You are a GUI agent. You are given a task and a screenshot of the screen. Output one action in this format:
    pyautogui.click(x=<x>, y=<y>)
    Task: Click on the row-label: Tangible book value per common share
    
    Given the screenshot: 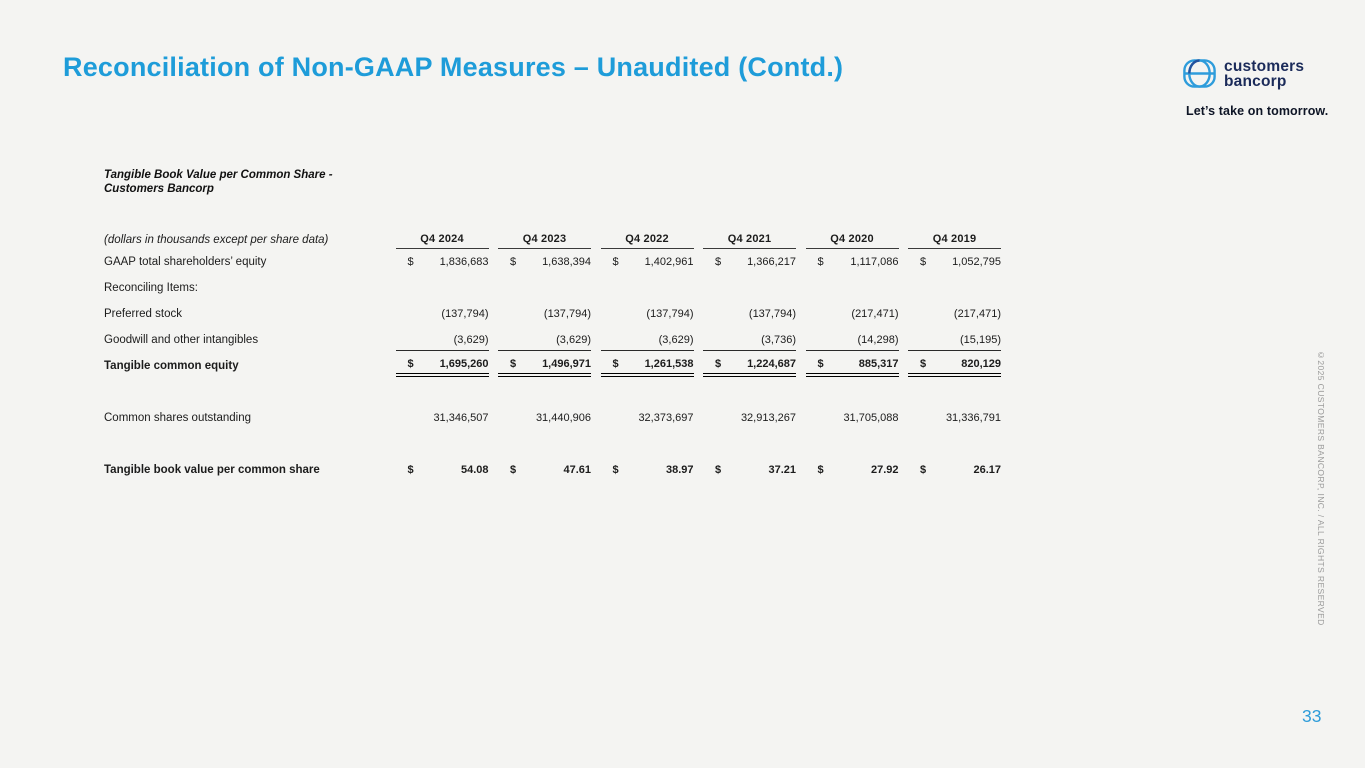 What is the action you would take?
    pyautogui.click(x=212, y=470)
    